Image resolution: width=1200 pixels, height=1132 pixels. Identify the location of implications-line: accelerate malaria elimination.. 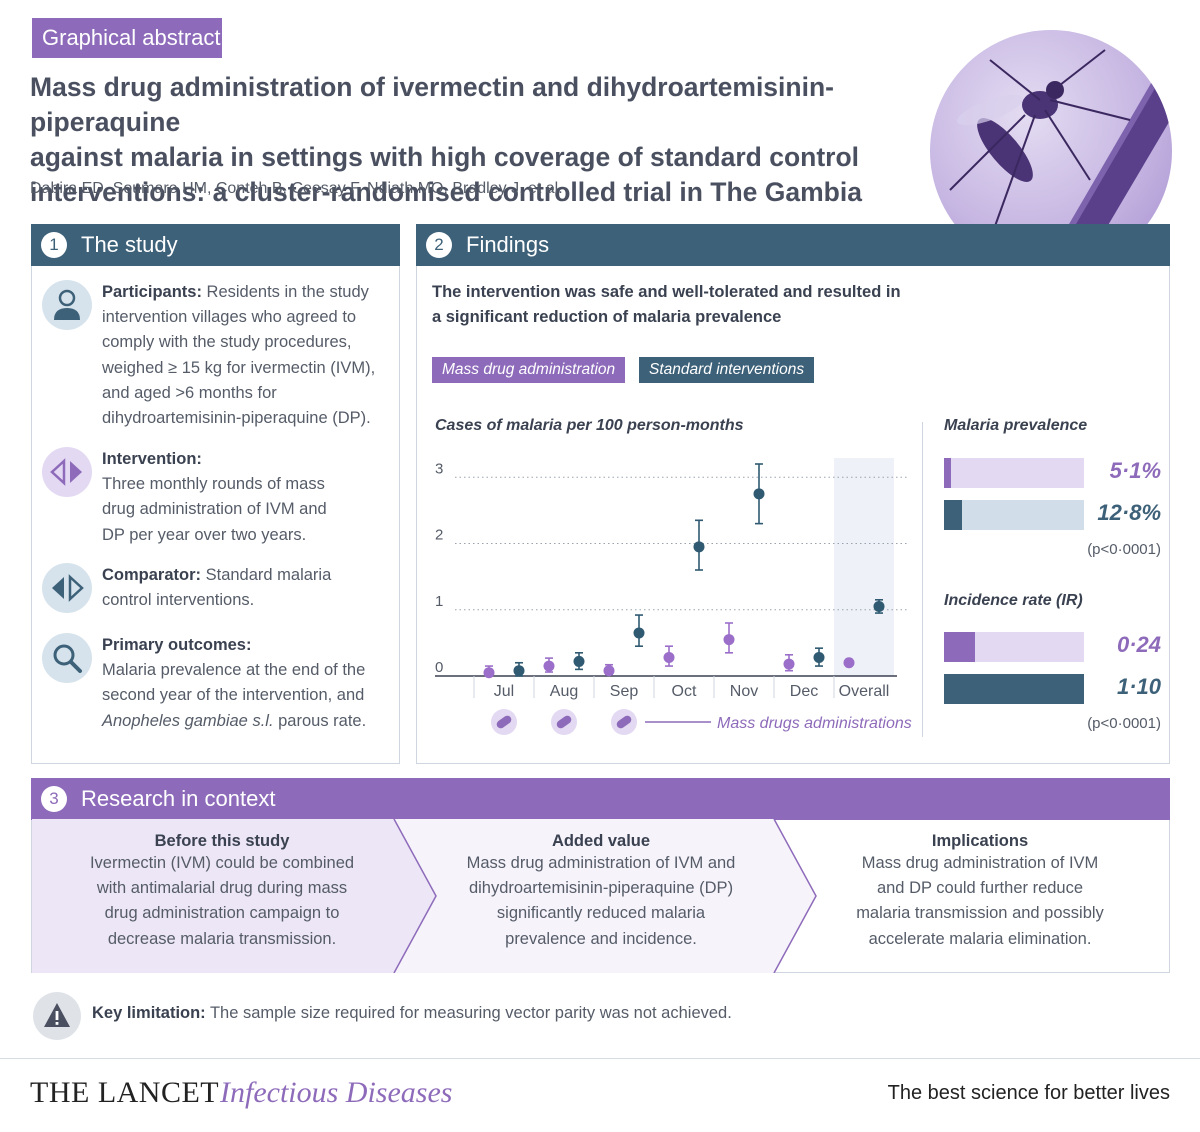
(980, 938).